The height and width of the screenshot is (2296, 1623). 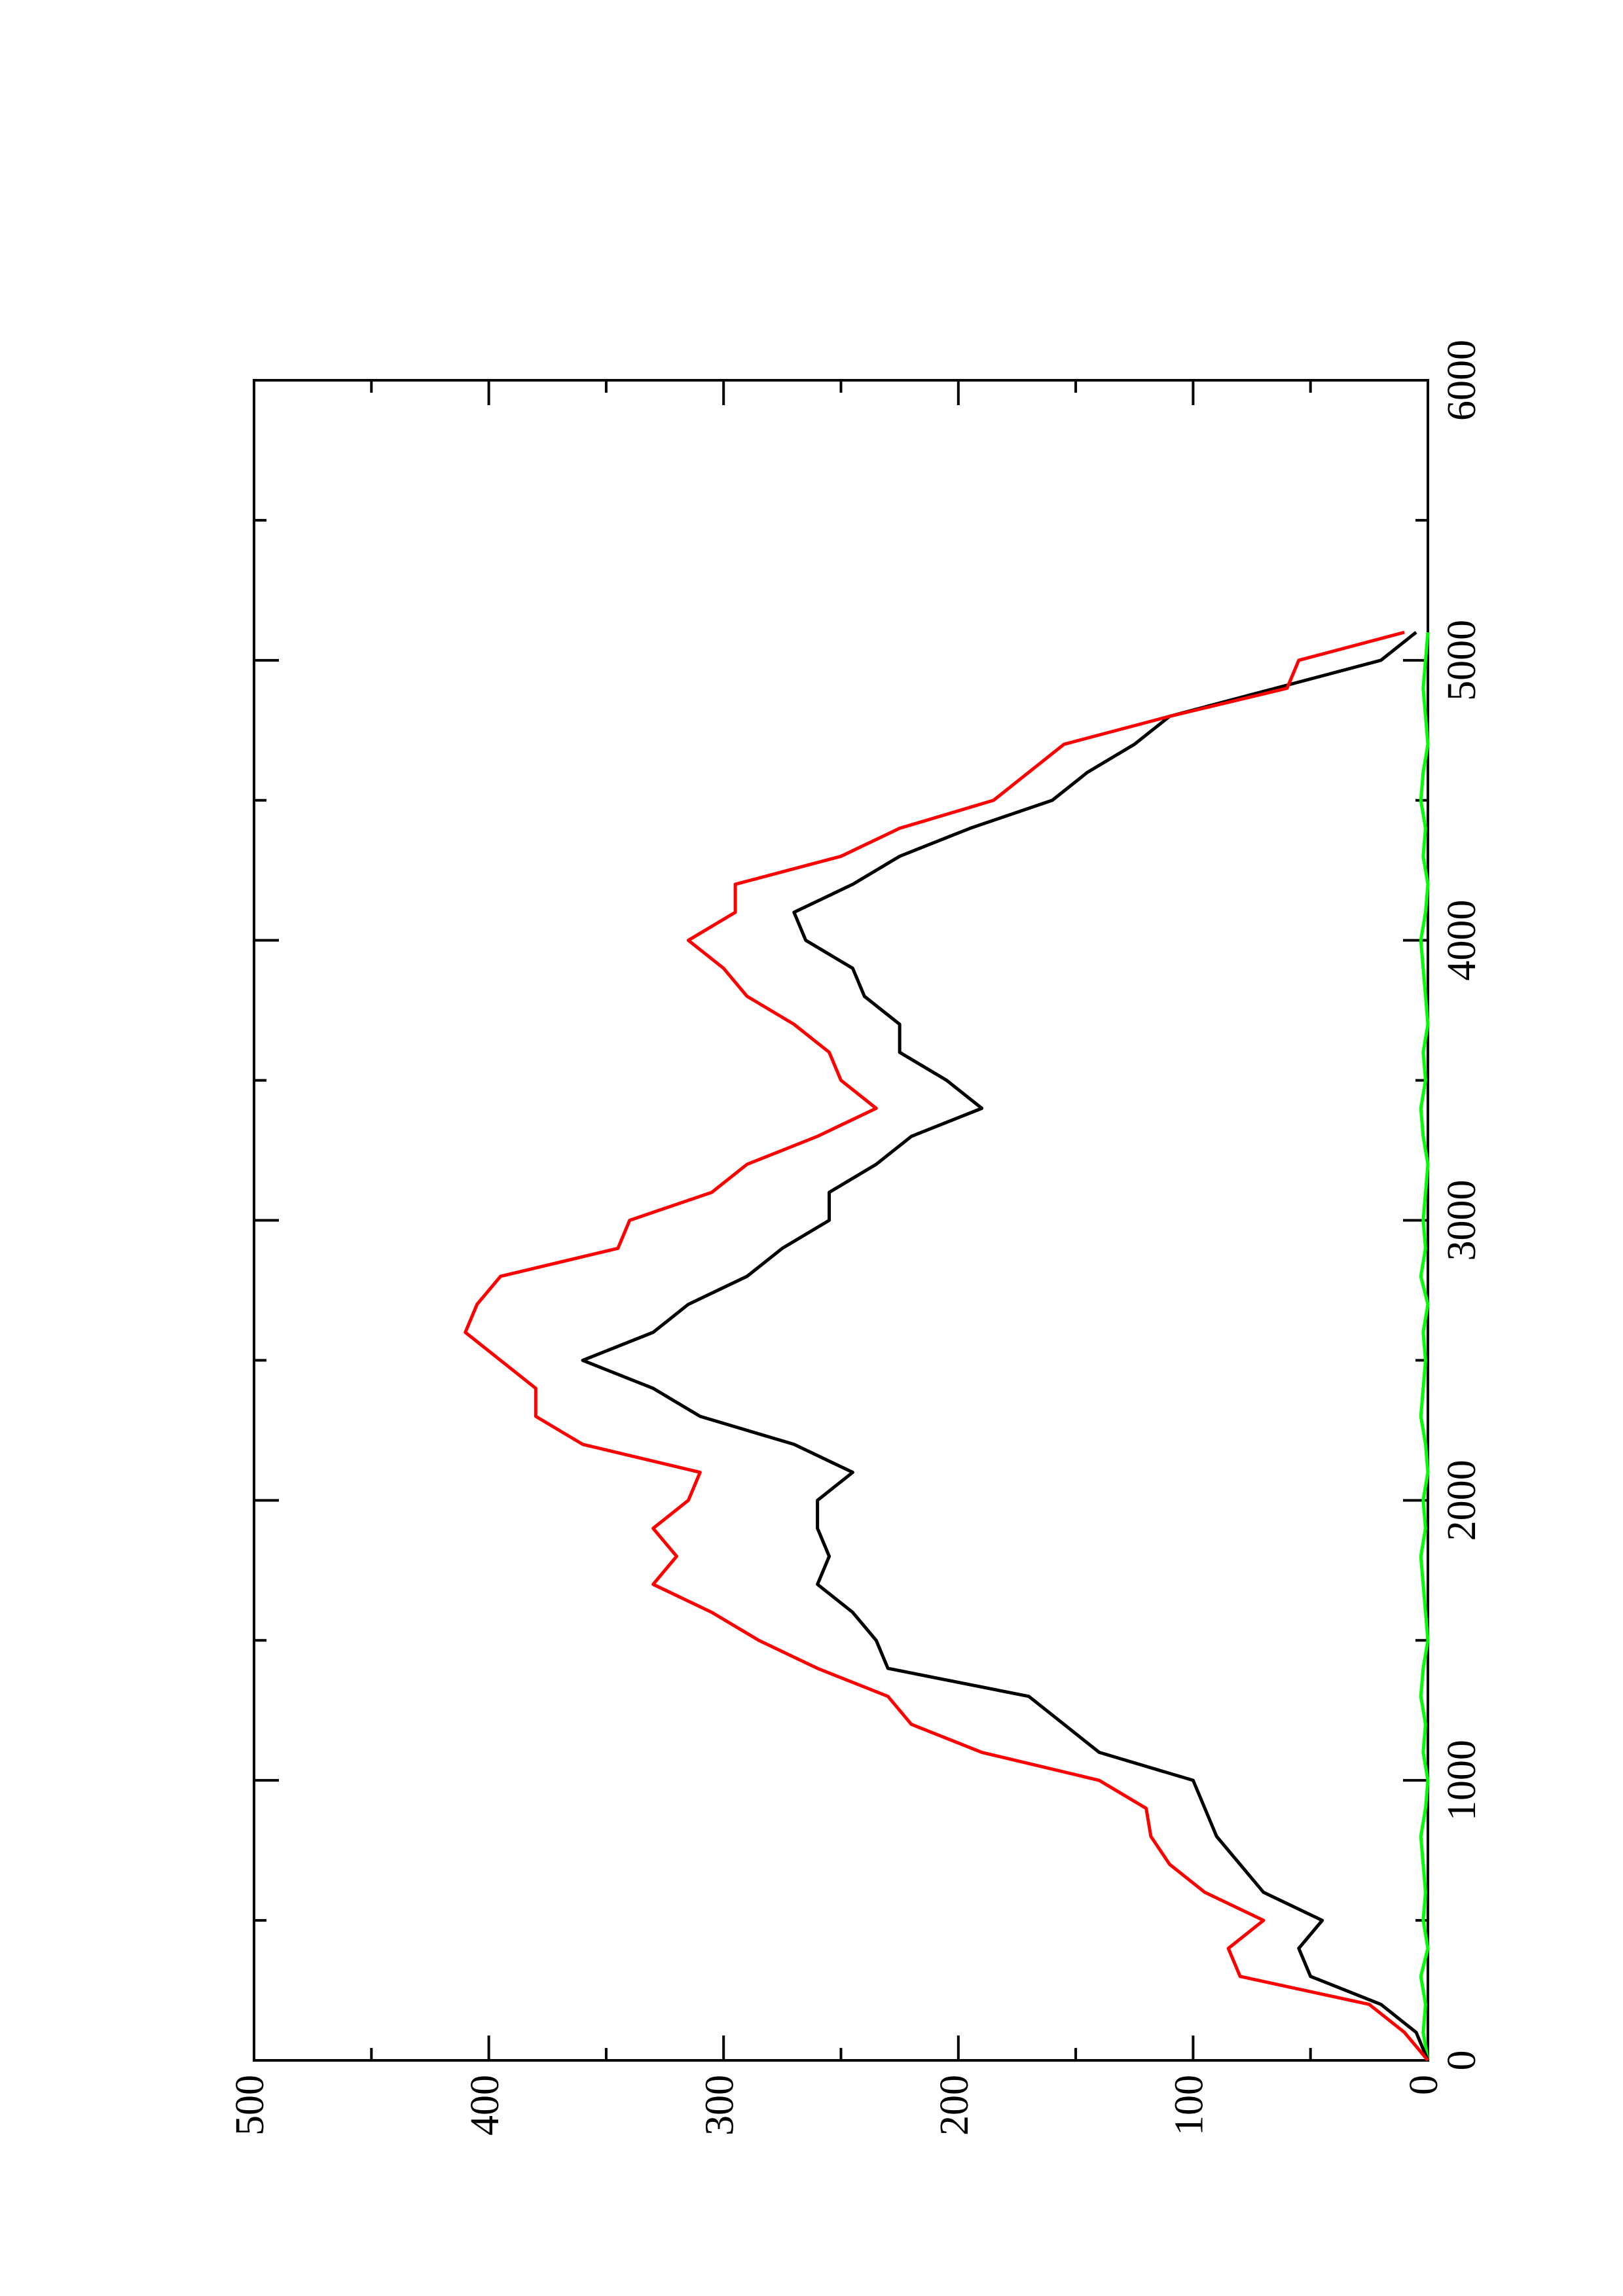 I want to click on y-tick-label: 500, so click(x=250, y=2105).